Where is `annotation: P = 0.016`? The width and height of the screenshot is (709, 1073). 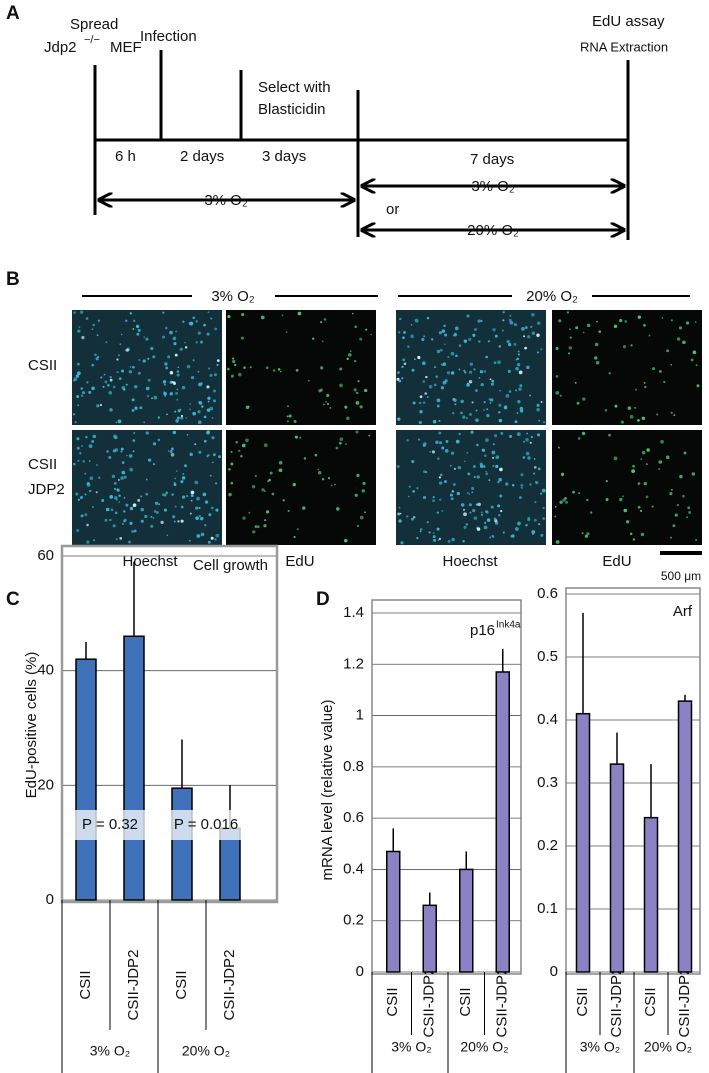 annotation: P = 0.016 is located at coordinates (206, 824).